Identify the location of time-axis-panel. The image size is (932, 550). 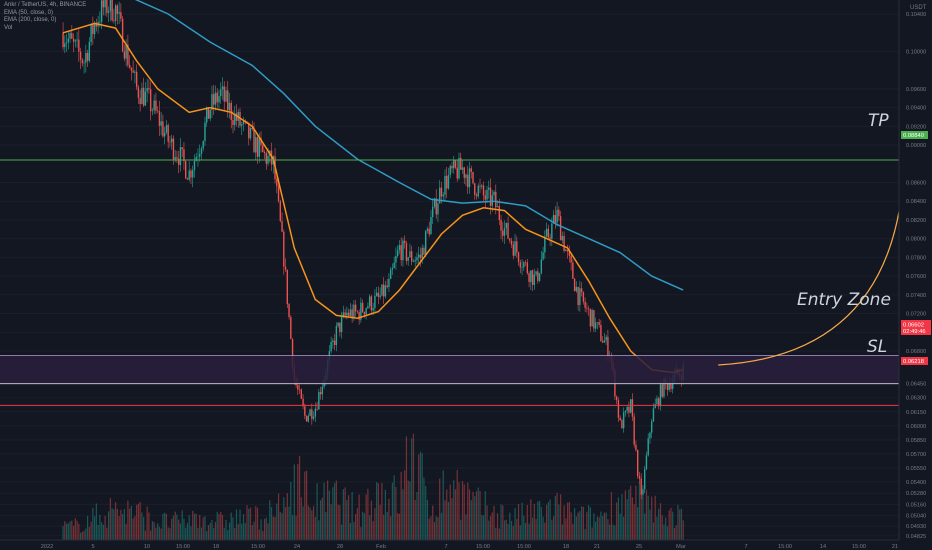
(449, 545).